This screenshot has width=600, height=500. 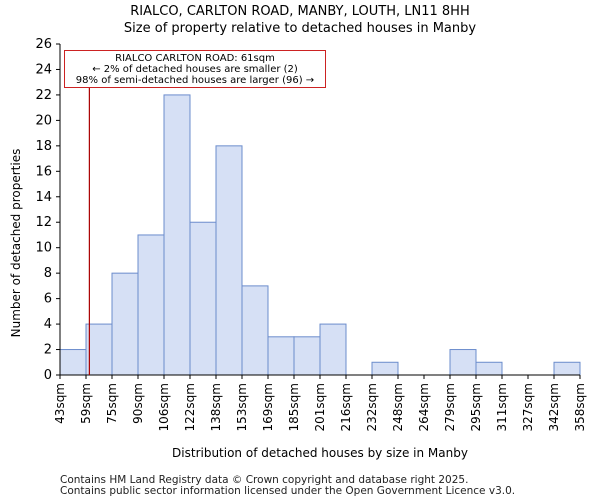 I want to click on x-tick-label: 185sqm, so click(x=294, y=407).